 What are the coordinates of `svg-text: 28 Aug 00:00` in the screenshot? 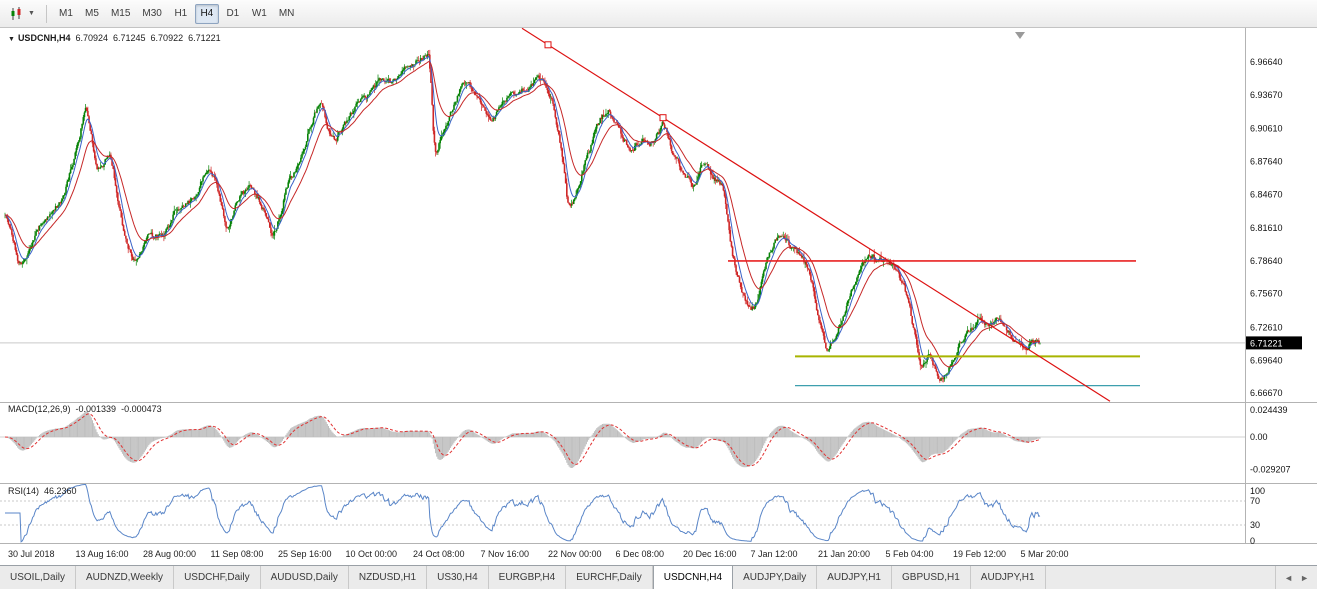 It's located at (169, 554).